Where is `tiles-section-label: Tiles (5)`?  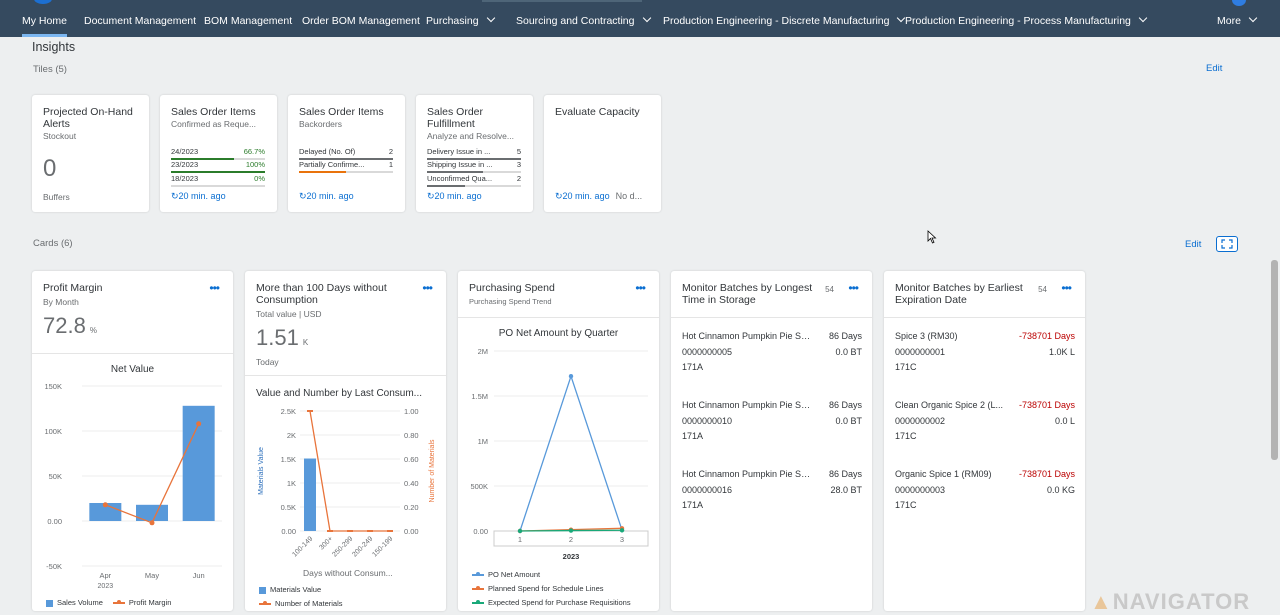
tiles-section-label: Tiles (5) is located at coordinates (50, 69).